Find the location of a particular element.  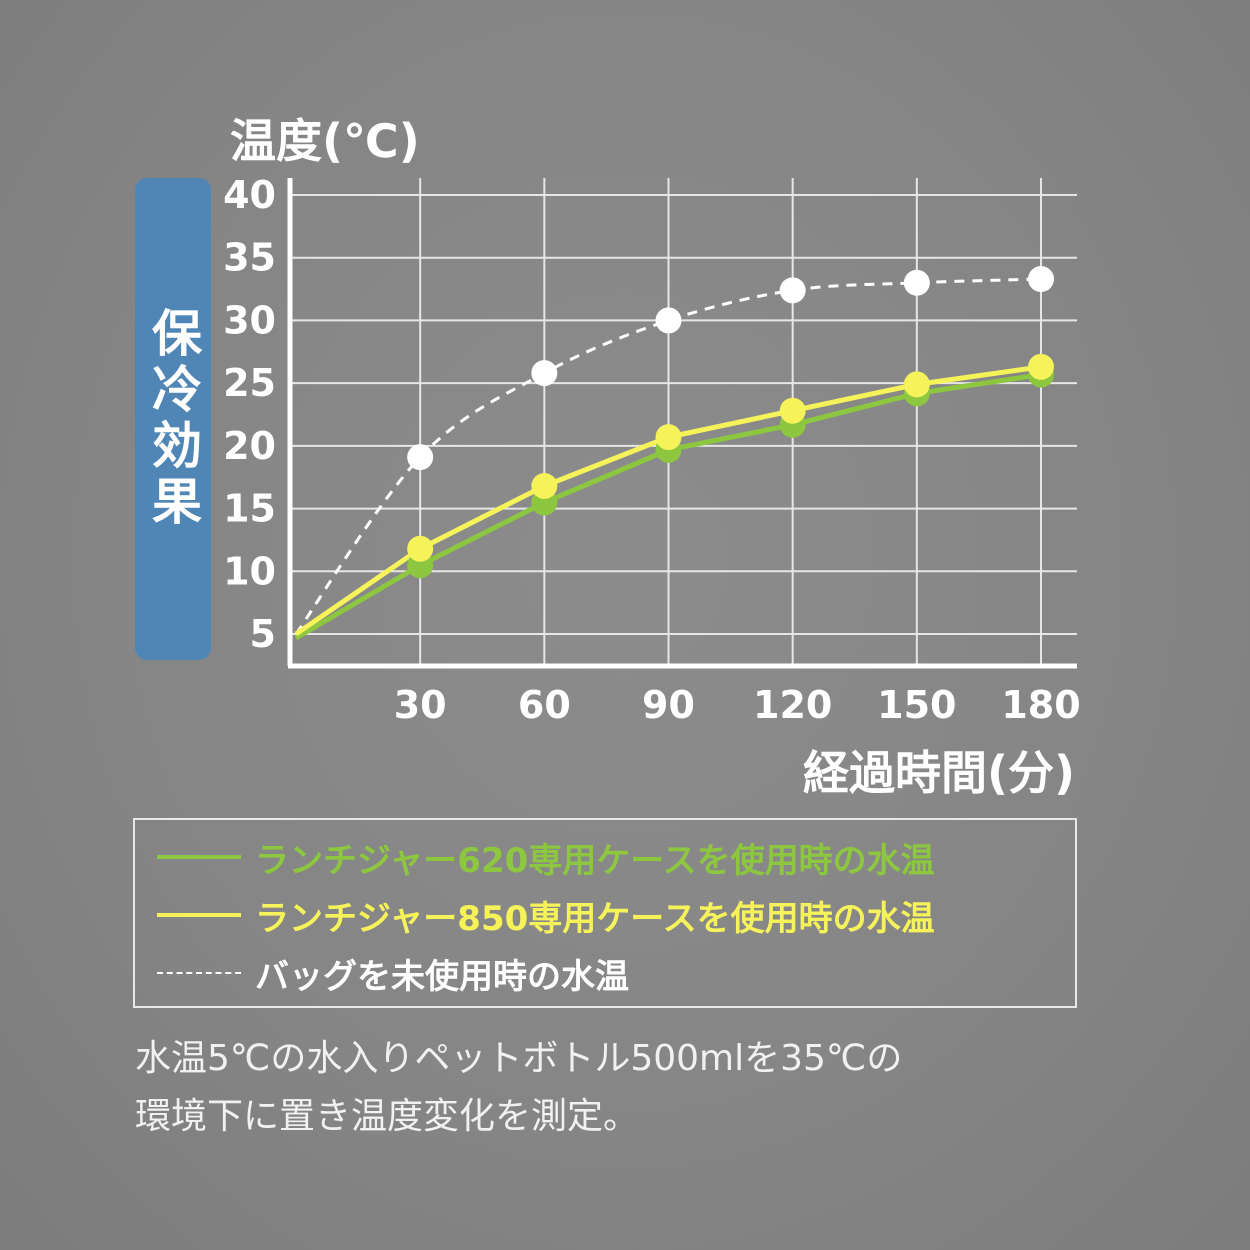

x-tick-150: 150 is located at coordinates (916, 705).